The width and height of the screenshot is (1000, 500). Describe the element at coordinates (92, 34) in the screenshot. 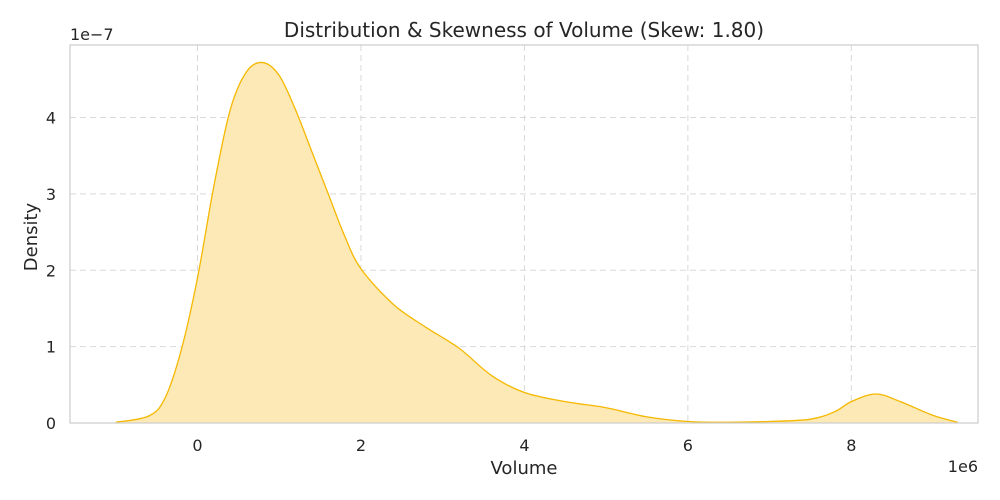

I see `y-offset-label: 1e−7` at that location.